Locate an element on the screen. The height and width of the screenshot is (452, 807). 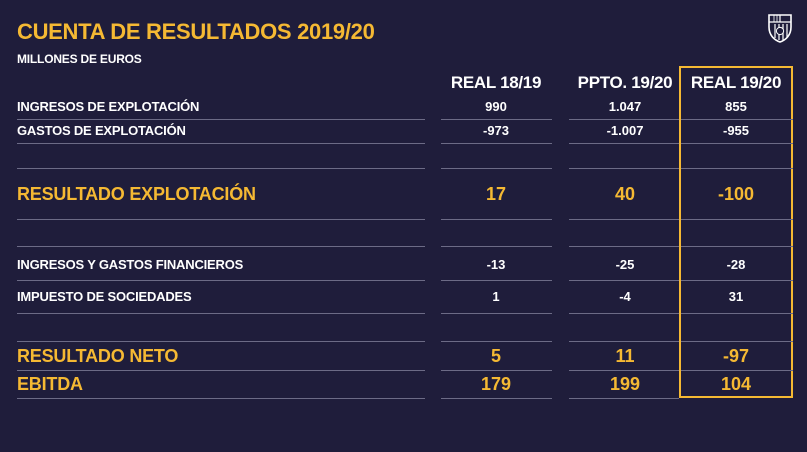
cell-real-18-19: -13 is located at coordinates (496, 264).